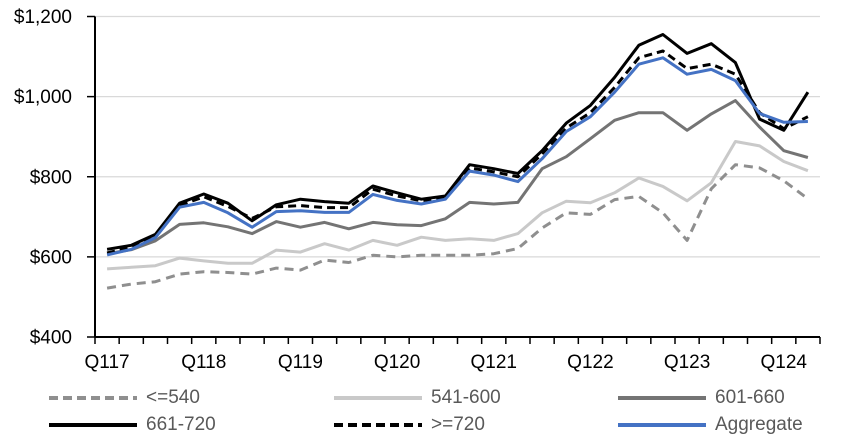 Image resolution: width=852 pixels, height=441 pixels. I want to click on x-tick-label: Q123, so click(687, 362).